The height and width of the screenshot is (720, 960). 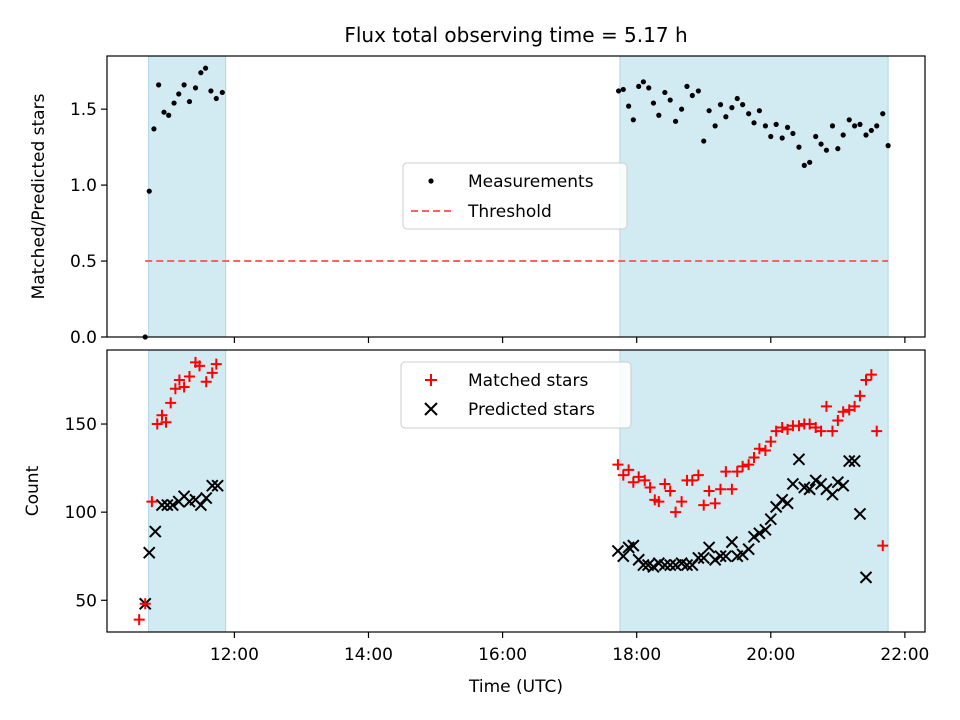 What do you see at coordinates (636, 655) in the screenshot?
I see `x-tick-label: 18:00` at bounding box center [636, 655].